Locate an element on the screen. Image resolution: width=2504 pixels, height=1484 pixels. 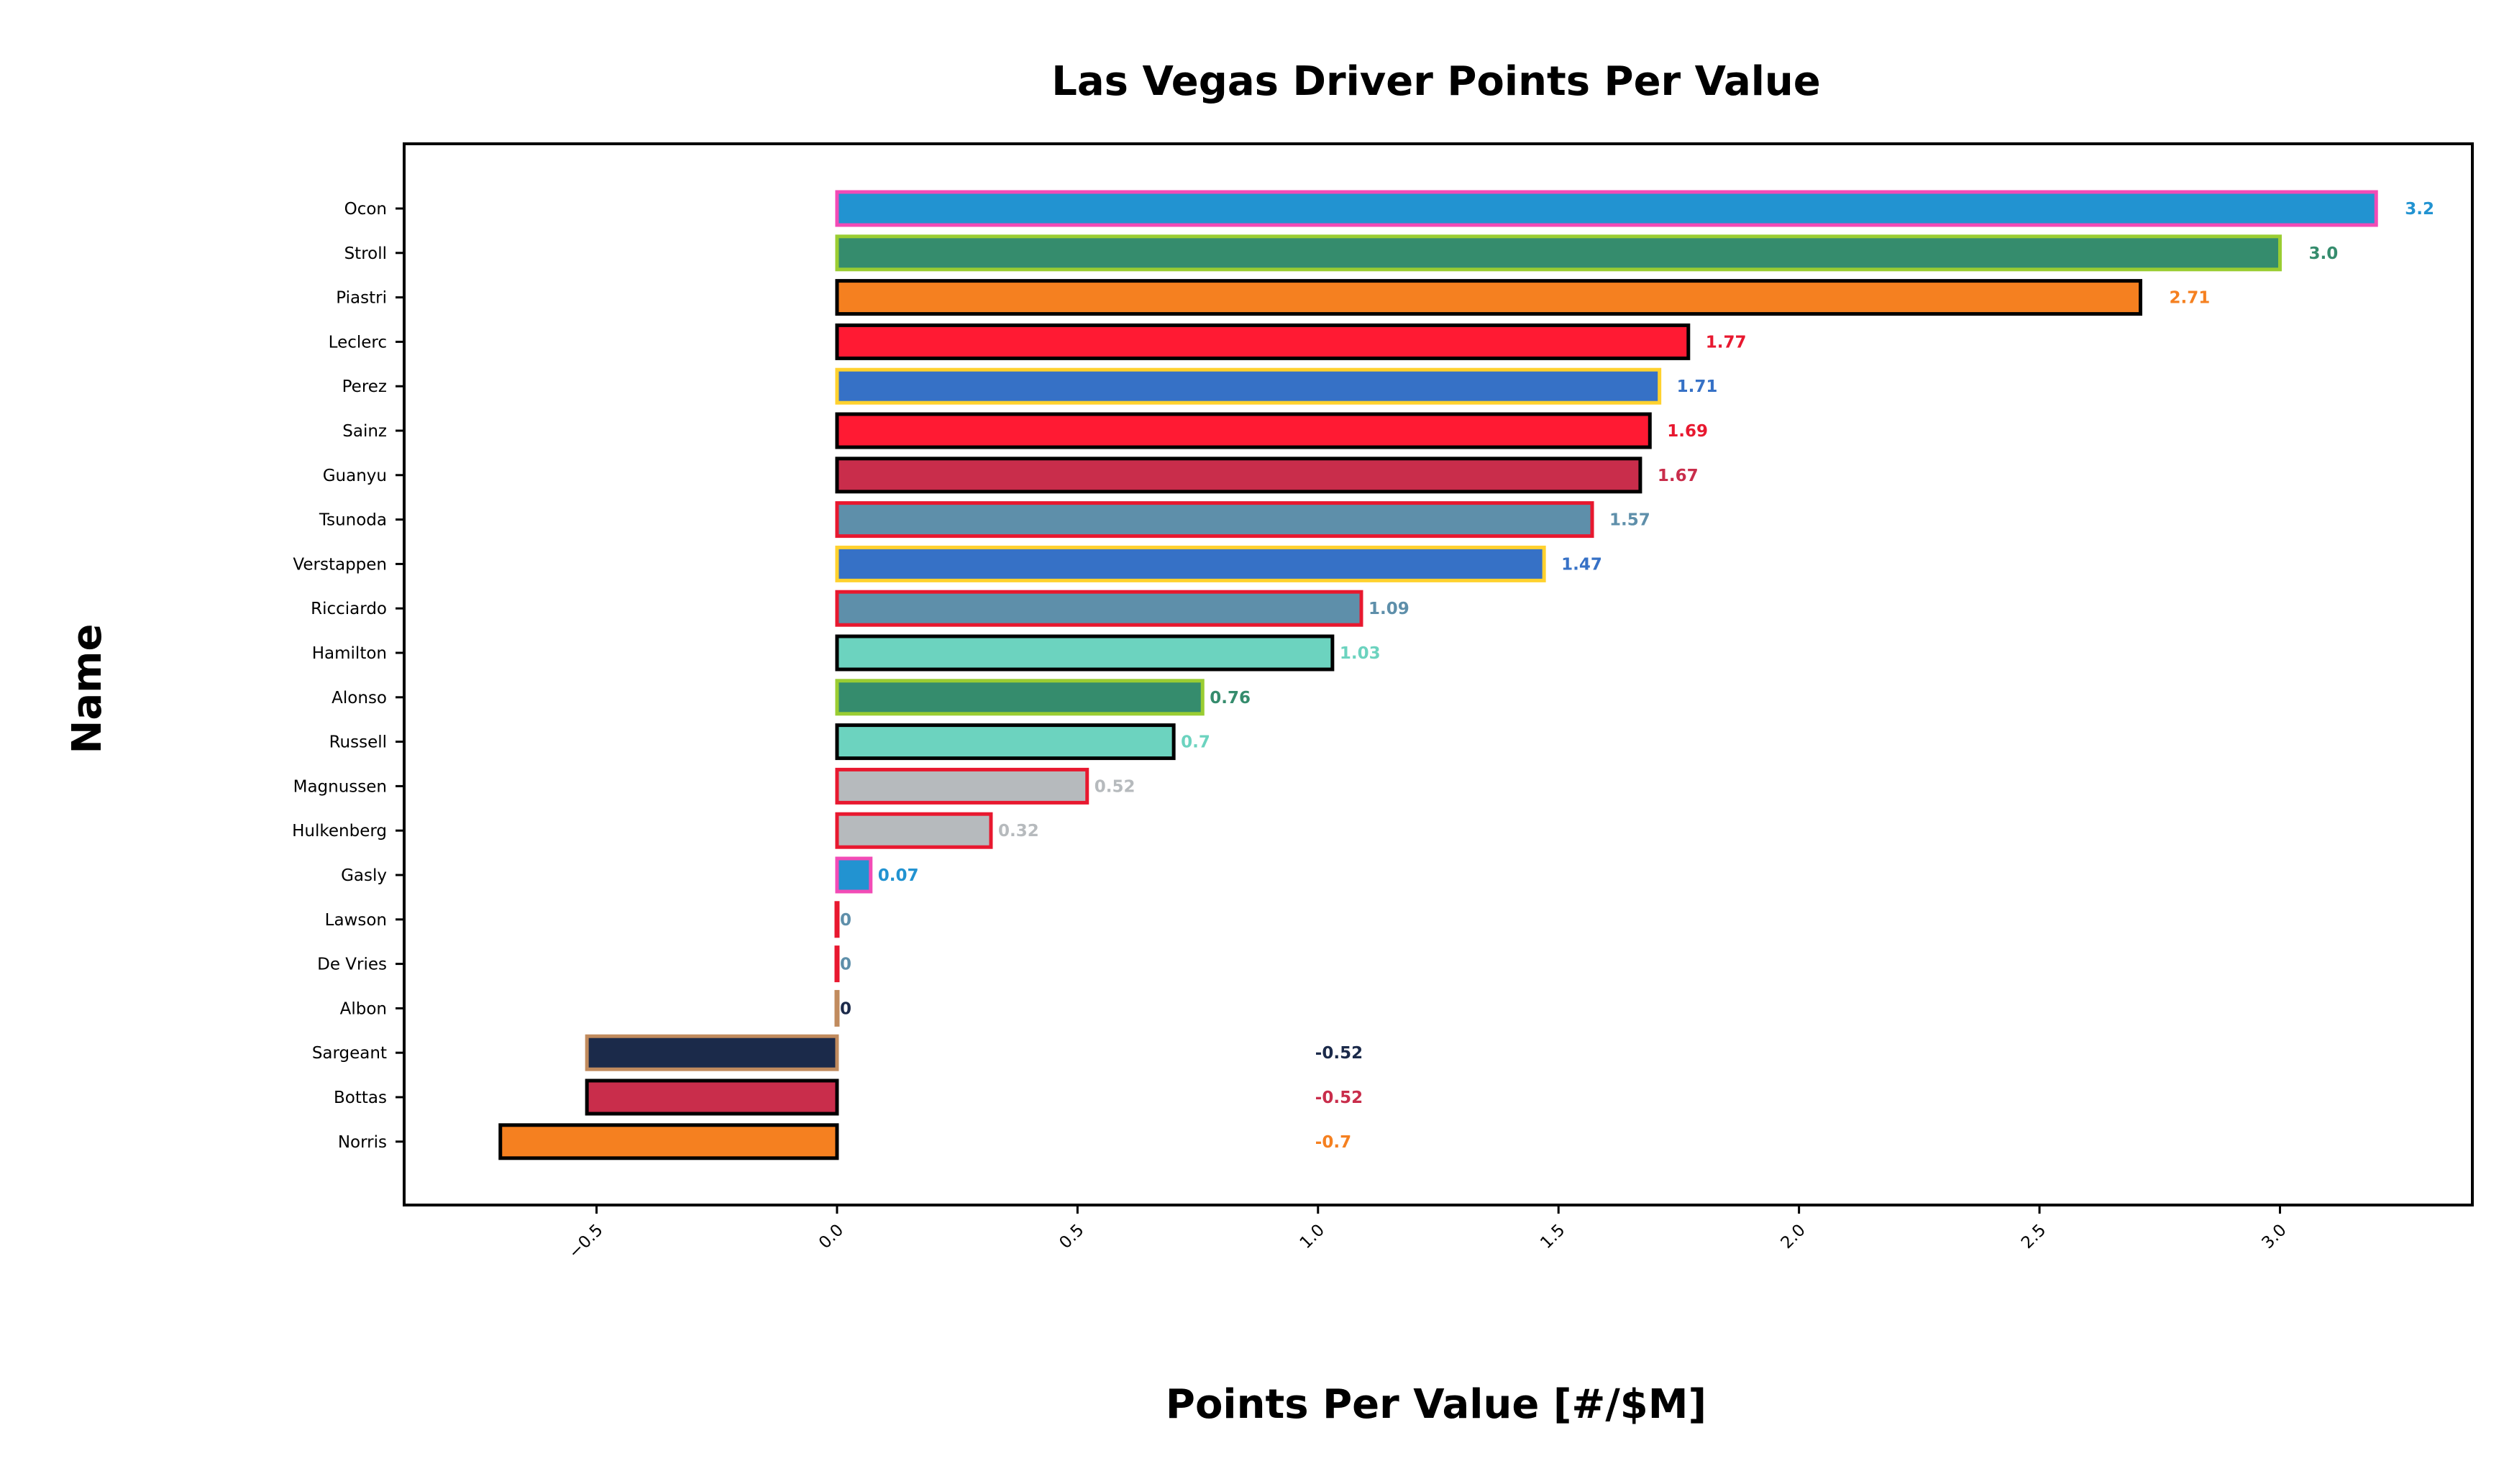
x-axis-label: Points Per Value [#/$M] is located at coordinates (1436, 1404).